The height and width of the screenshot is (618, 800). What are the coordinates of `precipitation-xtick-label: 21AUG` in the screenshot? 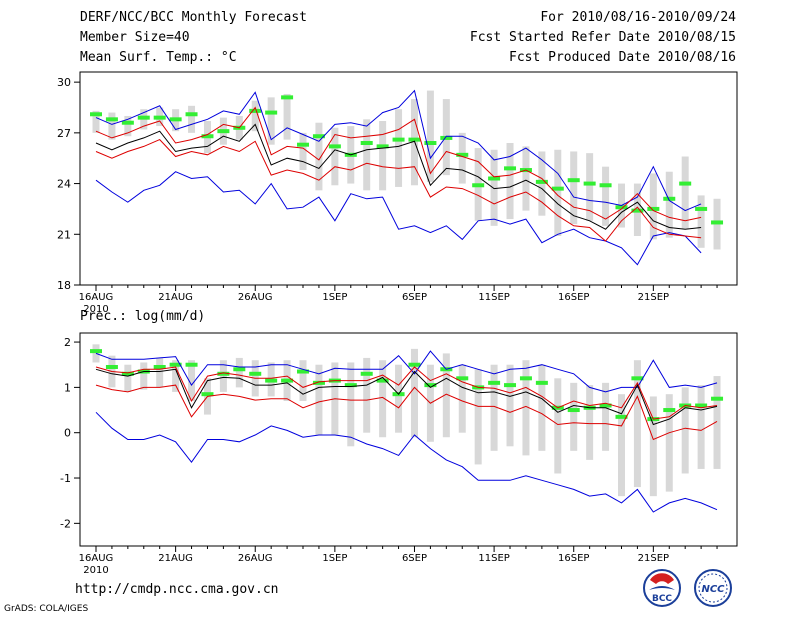 It's located at (175, 558).